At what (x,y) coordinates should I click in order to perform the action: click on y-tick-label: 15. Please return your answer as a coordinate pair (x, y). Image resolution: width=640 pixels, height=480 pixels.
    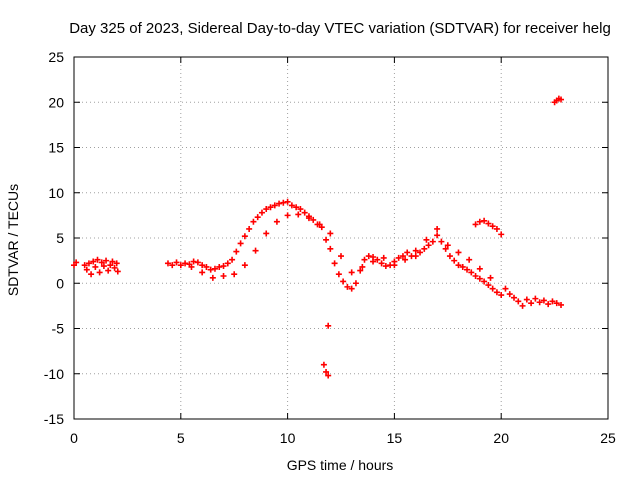
    Looking at the image, I should click on (56, 148).